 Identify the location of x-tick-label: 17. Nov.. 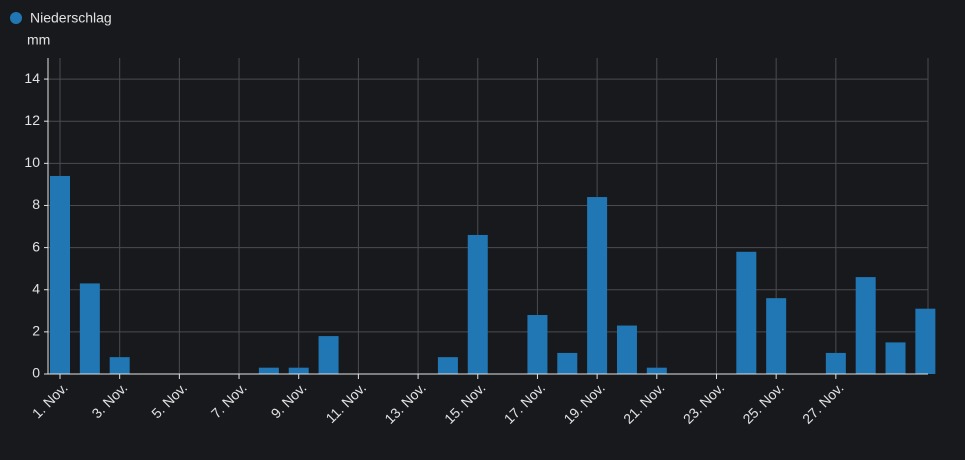
(524, 402).